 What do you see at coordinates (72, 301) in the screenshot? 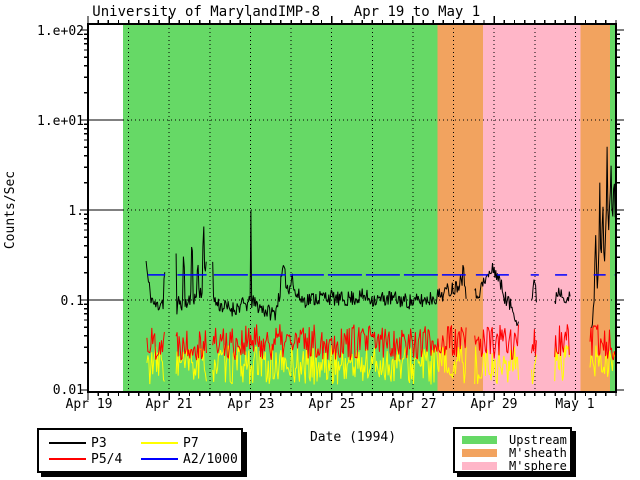
I see `y-tick-label-0p1: 0.1` at bounding box center [72, 301].